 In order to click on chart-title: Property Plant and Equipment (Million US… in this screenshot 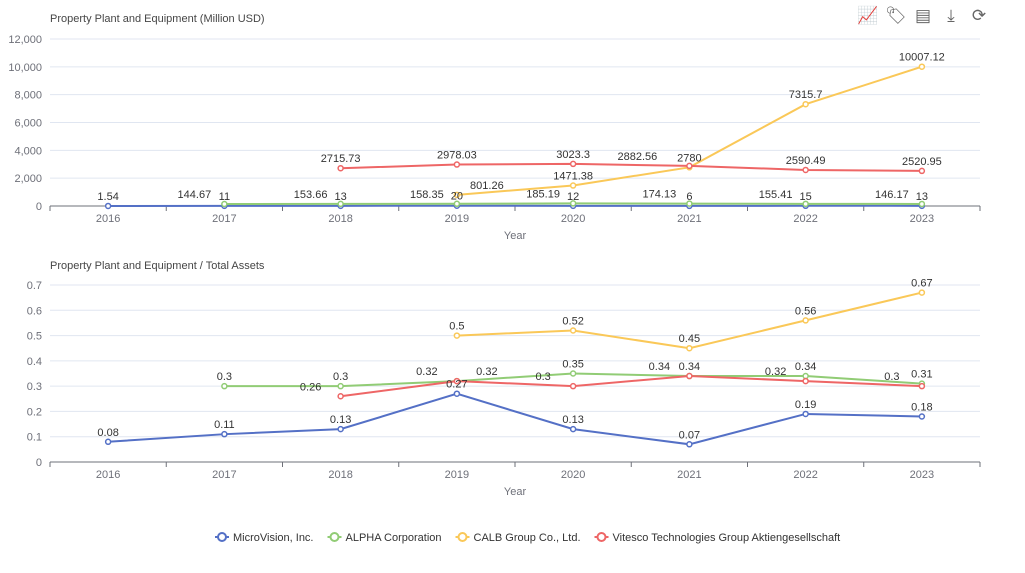, I will do `click(157, 19)`.